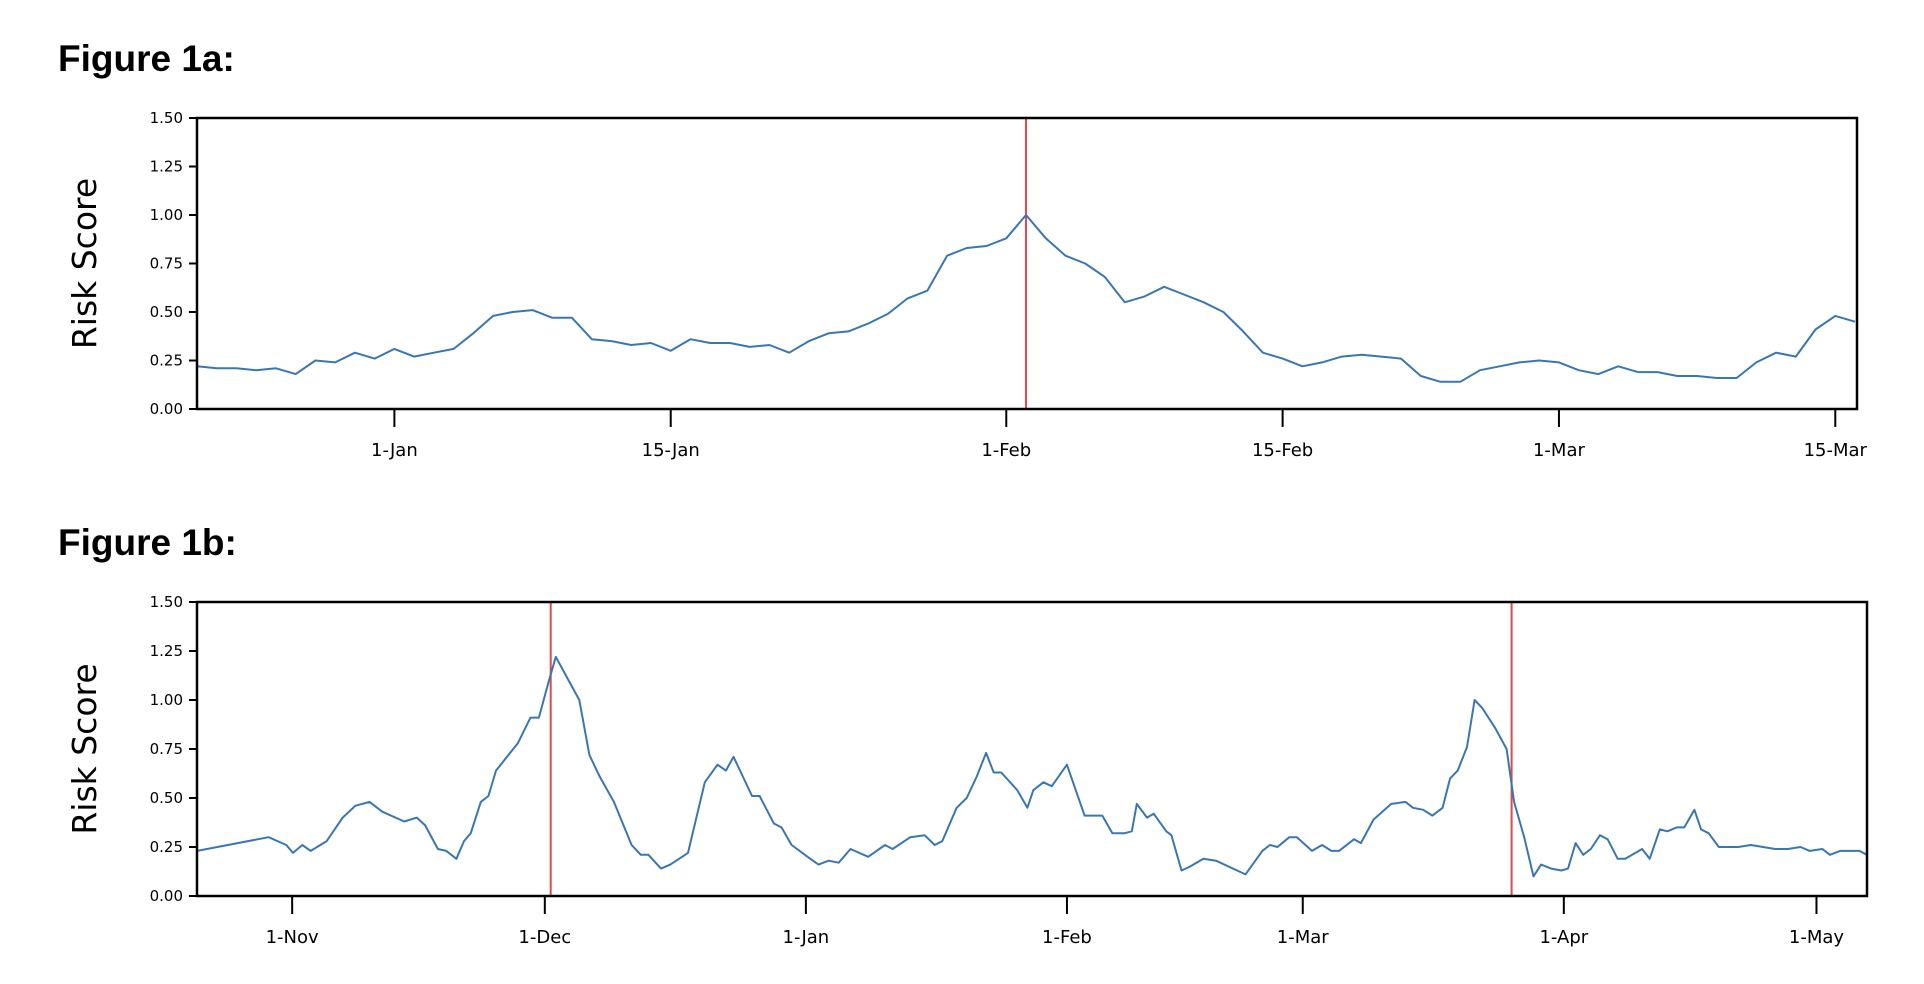 The height and width of the screenshot is (984, 1924). Describe the element at coordinates (1026, 298) in the screenshot. I see `risk-score-series-line` at that location.